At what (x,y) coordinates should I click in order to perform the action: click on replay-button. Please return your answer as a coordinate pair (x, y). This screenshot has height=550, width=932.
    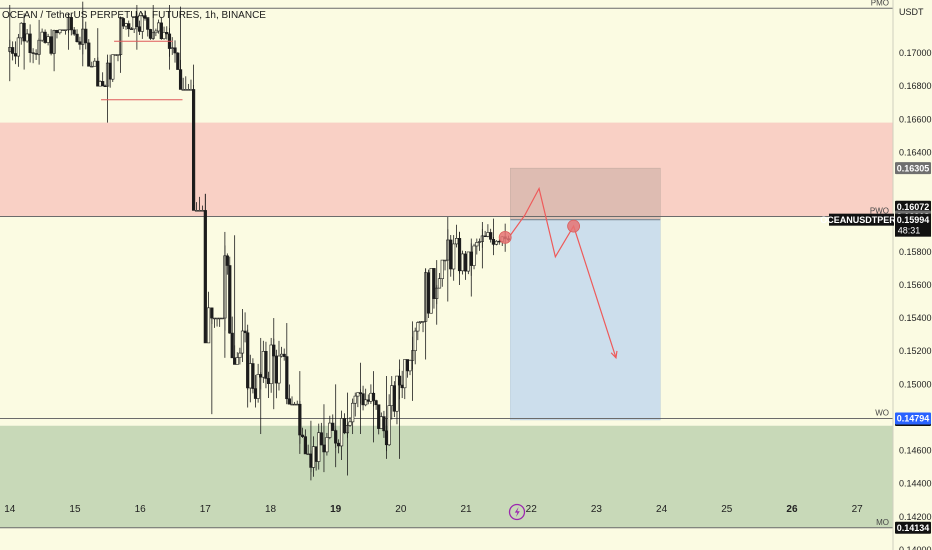
    Looking at the image, I should click on (517, 512).